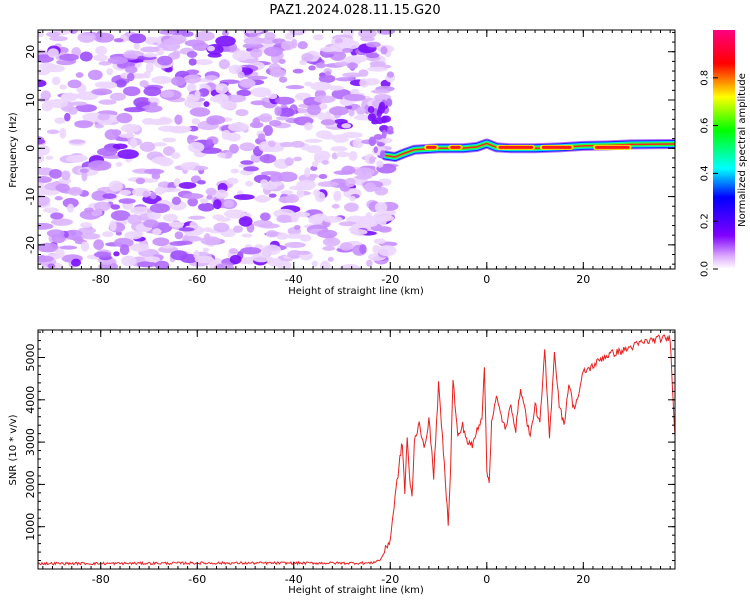  I want to click on spectrogram-x-tick-label: -60, so click(197, 279).